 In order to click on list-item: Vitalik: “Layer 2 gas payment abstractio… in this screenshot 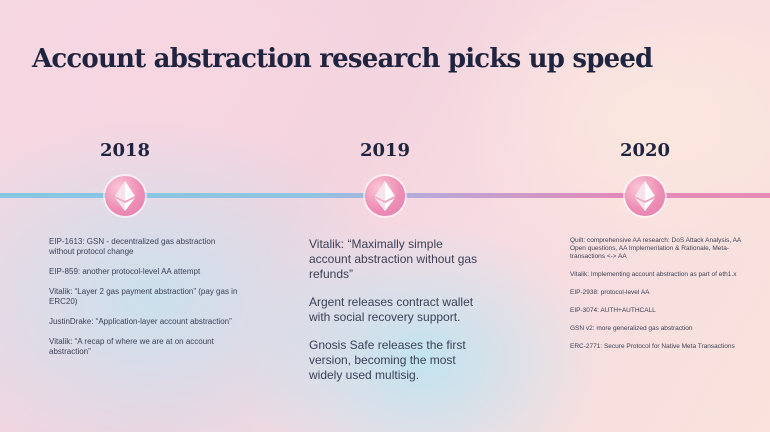, I will do `click(143, 296)`.